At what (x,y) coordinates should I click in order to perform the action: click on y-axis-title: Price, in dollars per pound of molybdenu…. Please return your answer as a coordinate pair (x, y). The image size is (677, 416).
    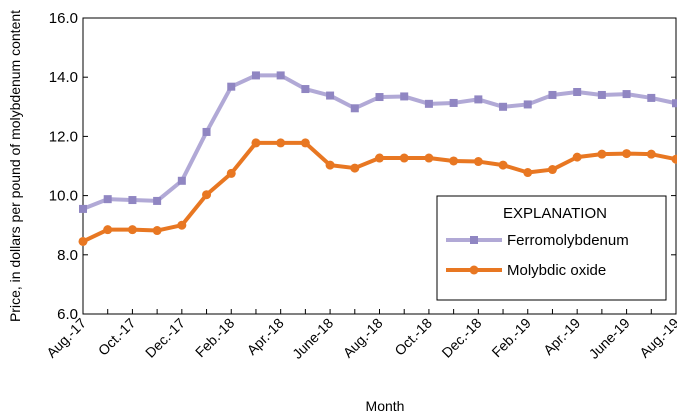
    Looking at the image, I should click on (15, 166).